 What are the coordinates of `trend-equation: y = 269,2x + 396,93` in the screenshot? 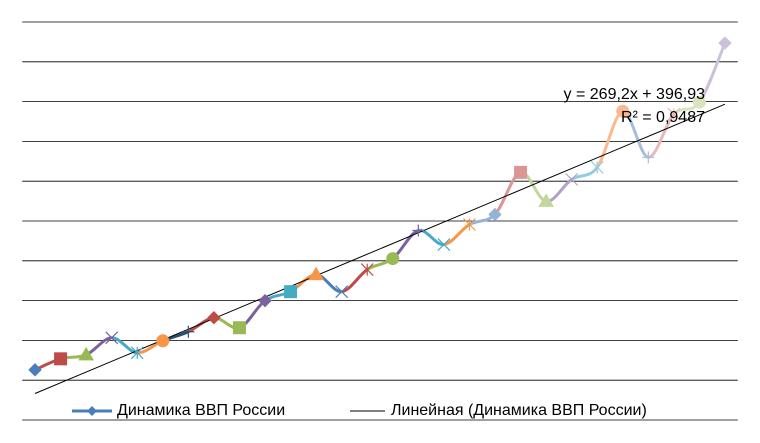 It's located at (635, 94).